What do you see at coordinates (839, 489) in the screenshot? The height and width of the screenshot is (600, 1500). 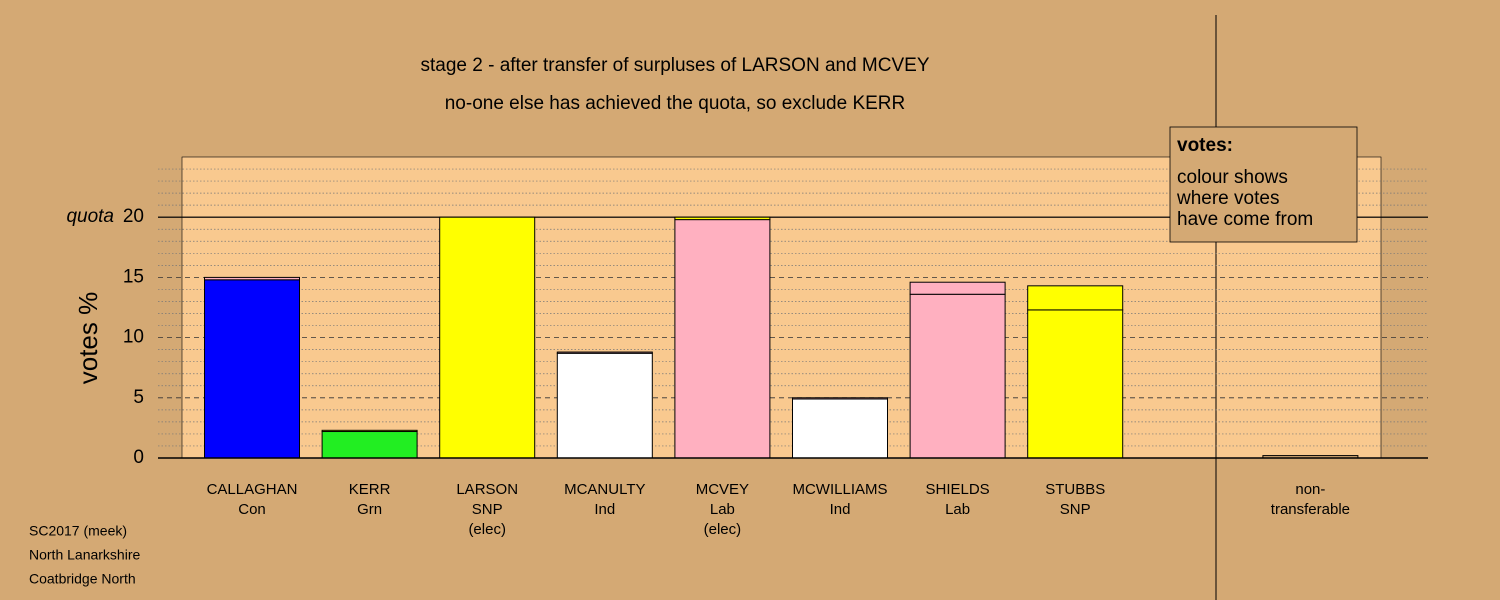 I see `x-tick-label: MCWILLIAMS` at bounding box center [839, 489].